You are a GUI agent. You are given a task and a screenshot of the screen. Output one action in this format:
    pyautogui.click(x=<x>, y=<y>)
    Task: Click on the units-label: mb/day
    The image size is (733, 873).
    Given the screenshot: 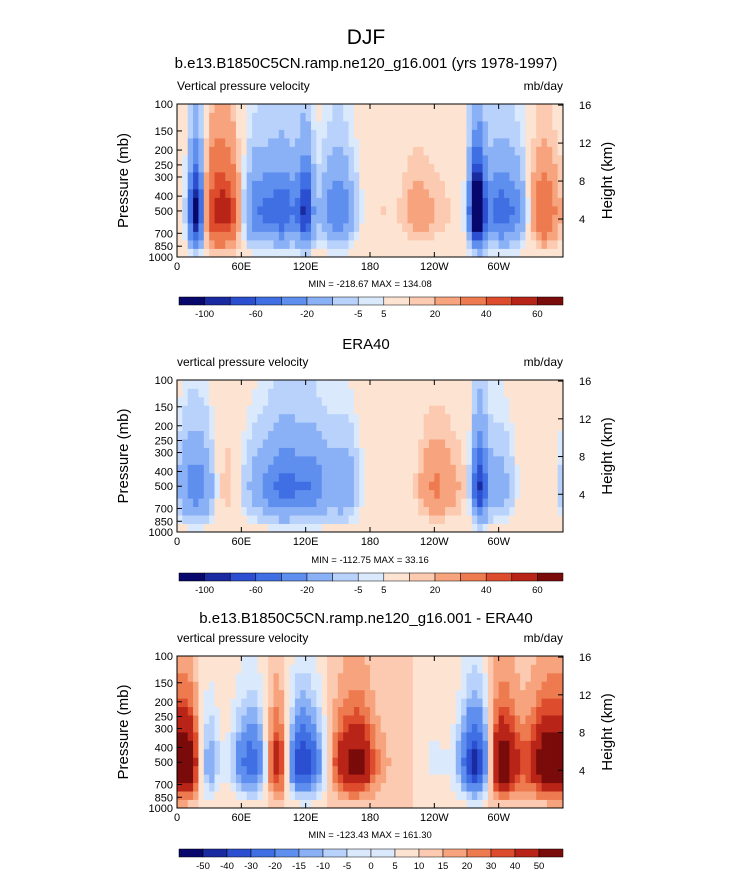 What is the action you would take?
    pyautogui.click(x=543, y=362)
    